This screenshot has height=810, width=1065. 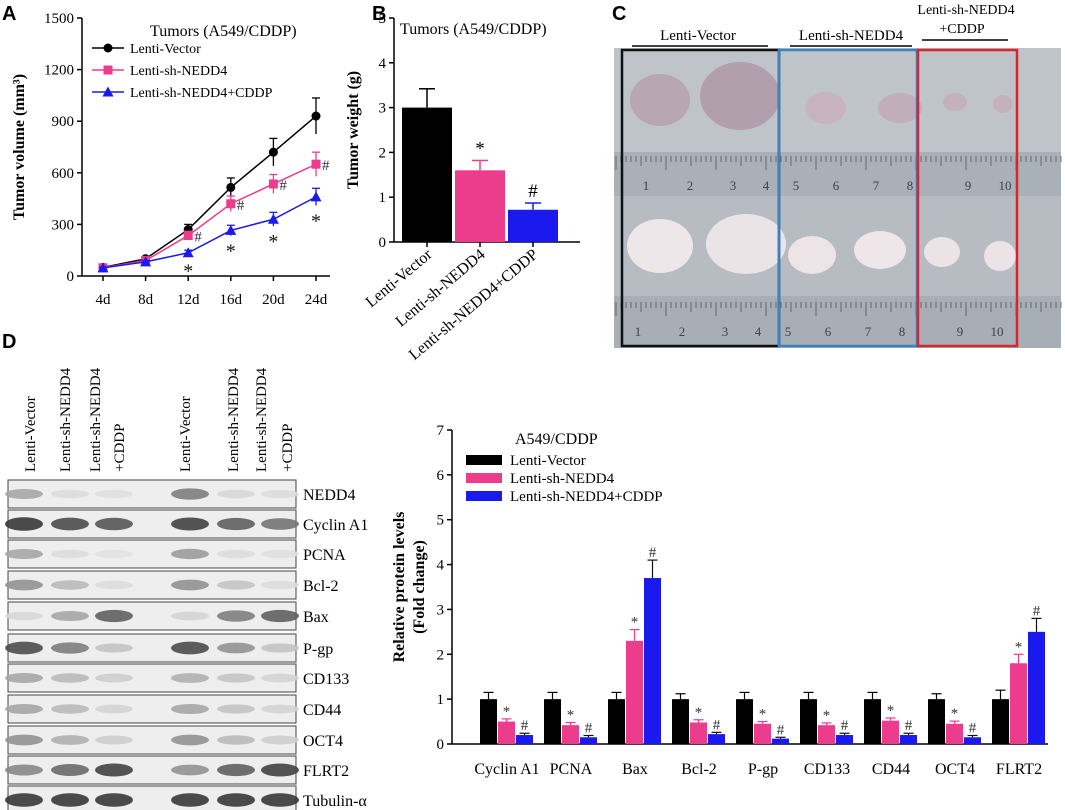 What do you see at coordinates (146, 300) in the screenshot?
I see `x-tick-label: 8d` at bounding box center [146, 300].